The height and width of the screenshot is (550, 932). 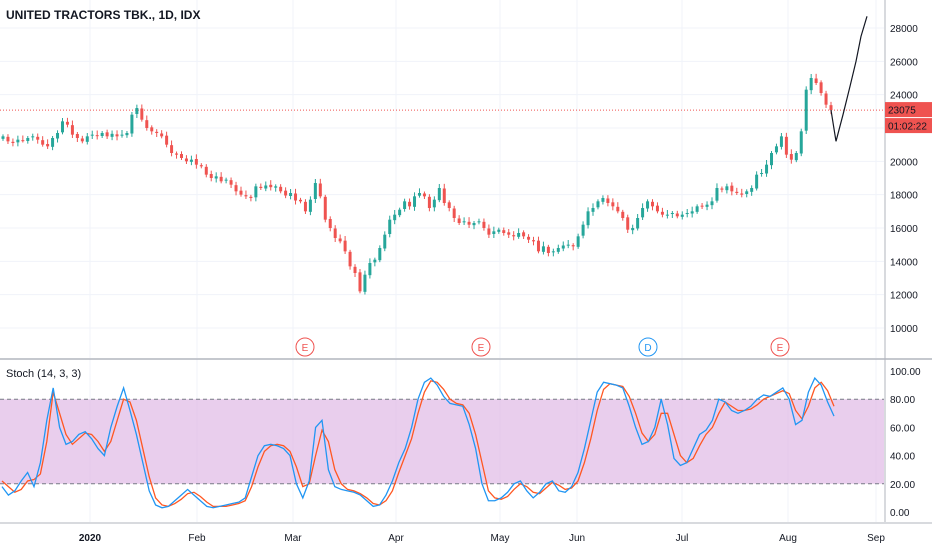 What do you see at coordinates (103, 15) in the screenshot?
I see `symbol-title: UNITED TRACTORS TBK., 1D, IDX` at bounding box center [103, 15].